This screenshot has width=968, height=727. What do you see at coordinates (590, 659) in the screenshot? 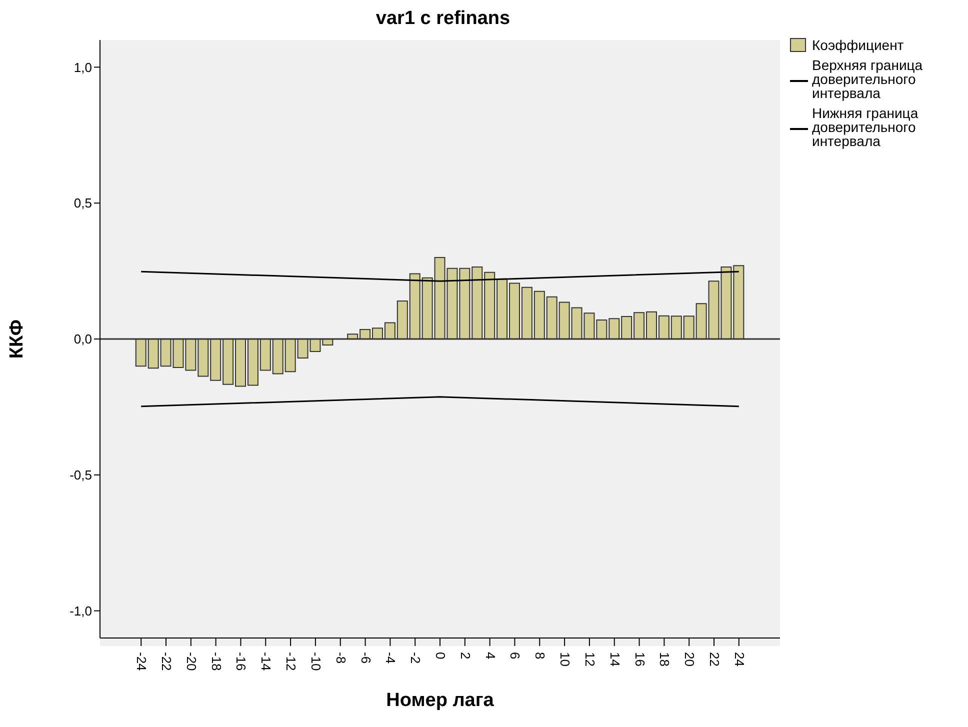
I see `x-tick-label: 12` at bounding box center [590, 659].